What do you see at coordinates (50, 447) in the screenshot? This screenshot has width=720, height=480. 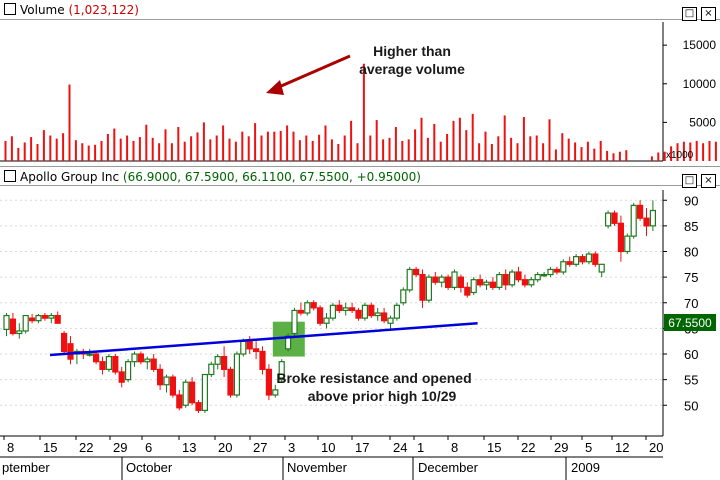 I see `x-day-tick-label: 15` at bounding box center [50, 447].